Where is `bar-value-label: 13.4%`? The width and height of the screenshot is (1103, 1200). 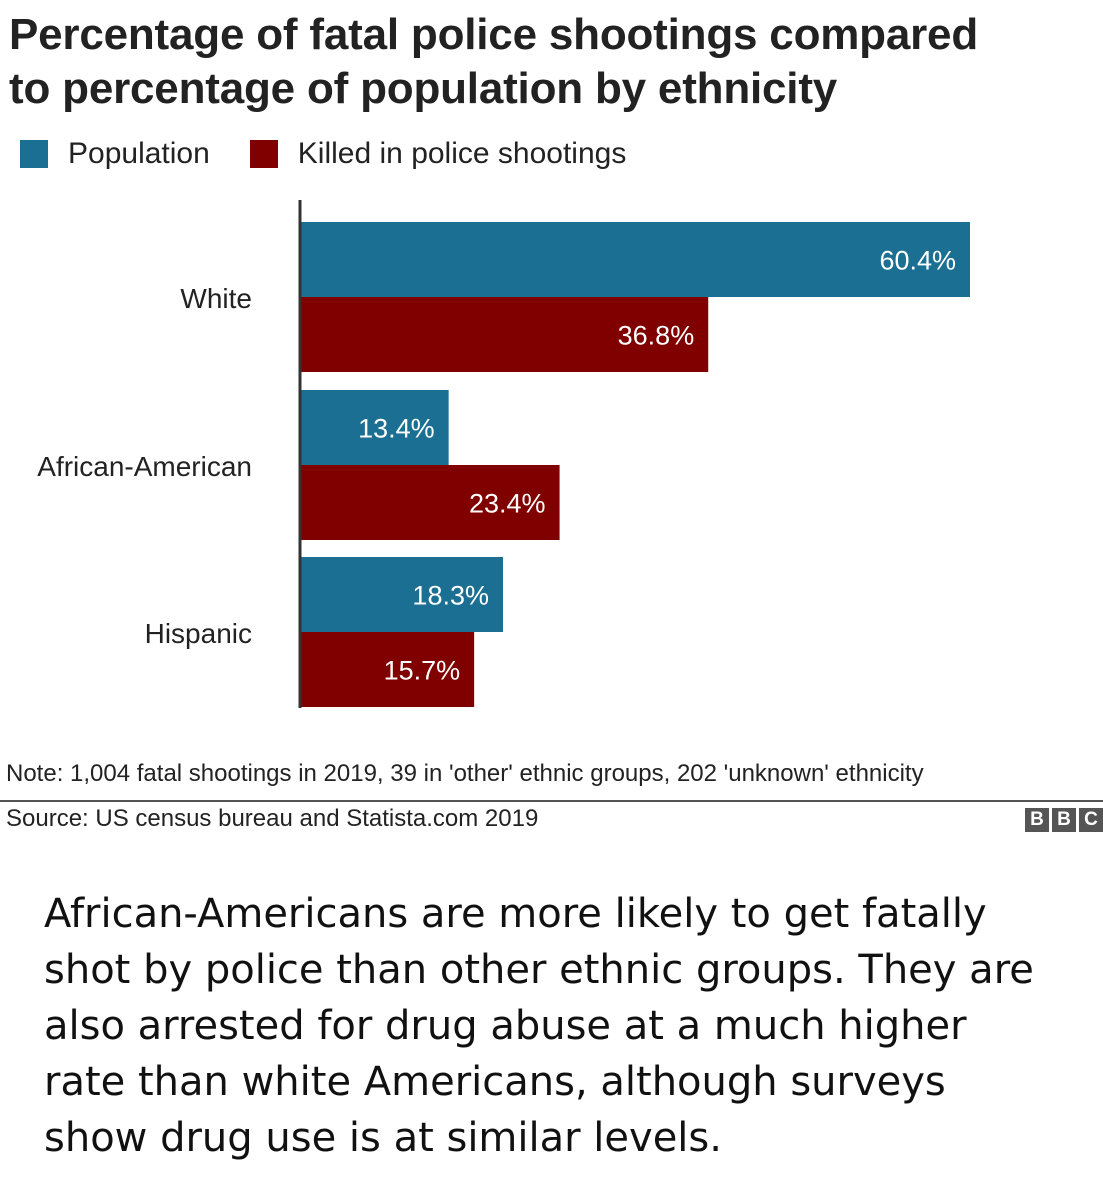
bar-value-label: 13.4% is located at coordinates (396, 429).